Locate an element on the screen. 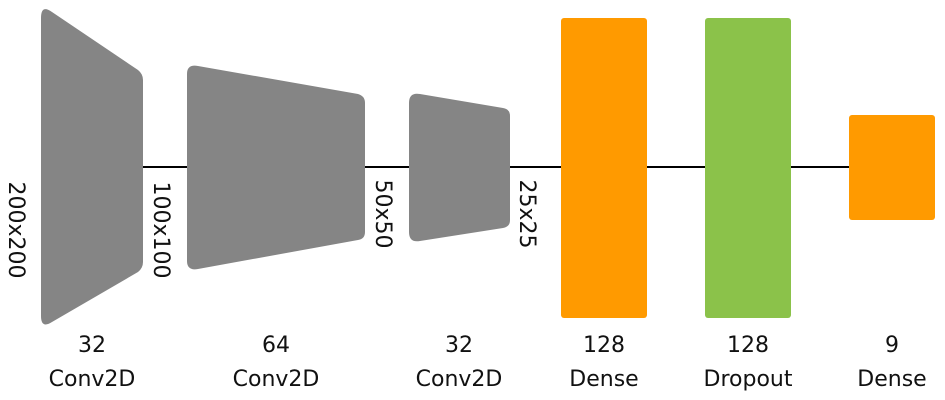 This screenshot has height=400, width=945. type-label-layer-5: Dropout is located at coordinates (748, 379).